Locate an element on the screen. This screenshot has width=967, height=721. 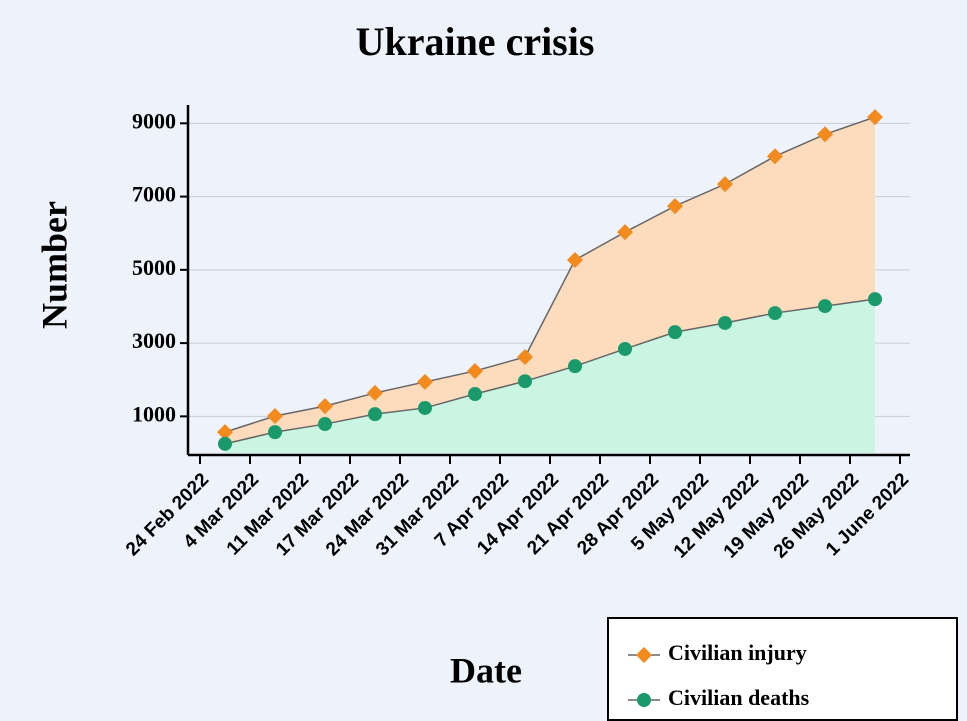
legend-box is located at coordinates (782, 669).